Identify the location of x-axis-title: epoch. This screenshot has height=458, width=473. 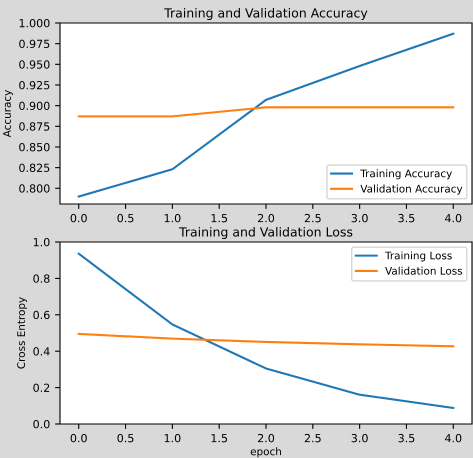
(265, 452).